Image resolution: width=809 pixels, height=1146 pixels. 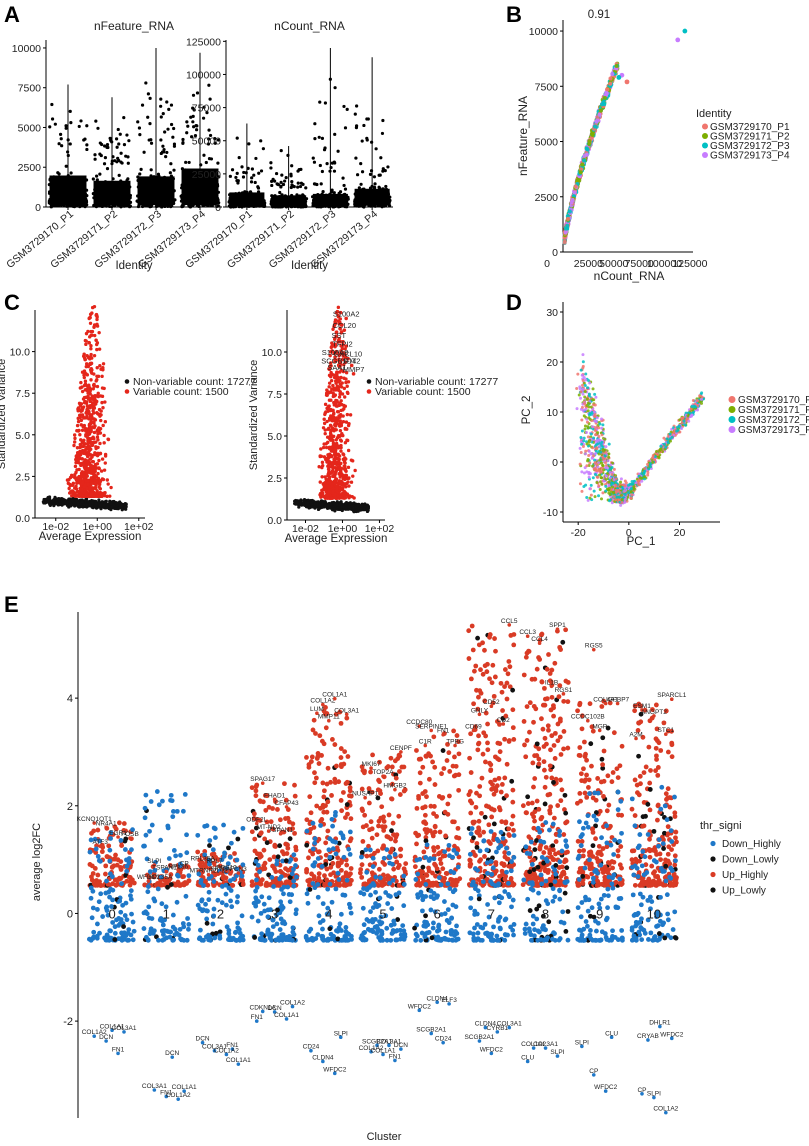 What do you see at coordinates (547, 198) in the screenshot?
I see `scatter-b-ytick-label: 2500` at bounding box center [547, 198].